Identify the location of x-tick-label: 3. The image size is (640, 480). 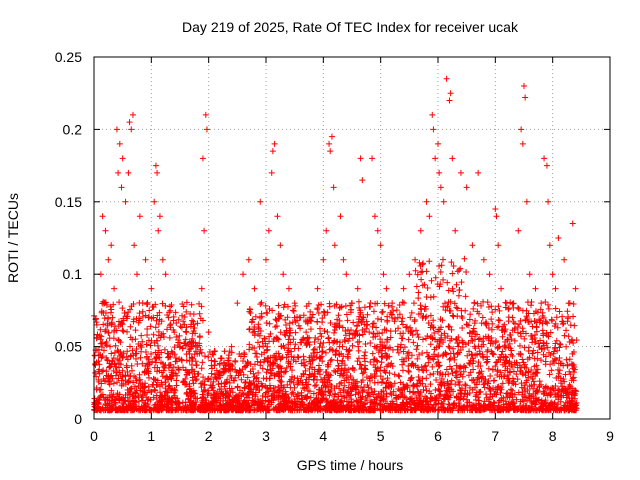
(266, 436).